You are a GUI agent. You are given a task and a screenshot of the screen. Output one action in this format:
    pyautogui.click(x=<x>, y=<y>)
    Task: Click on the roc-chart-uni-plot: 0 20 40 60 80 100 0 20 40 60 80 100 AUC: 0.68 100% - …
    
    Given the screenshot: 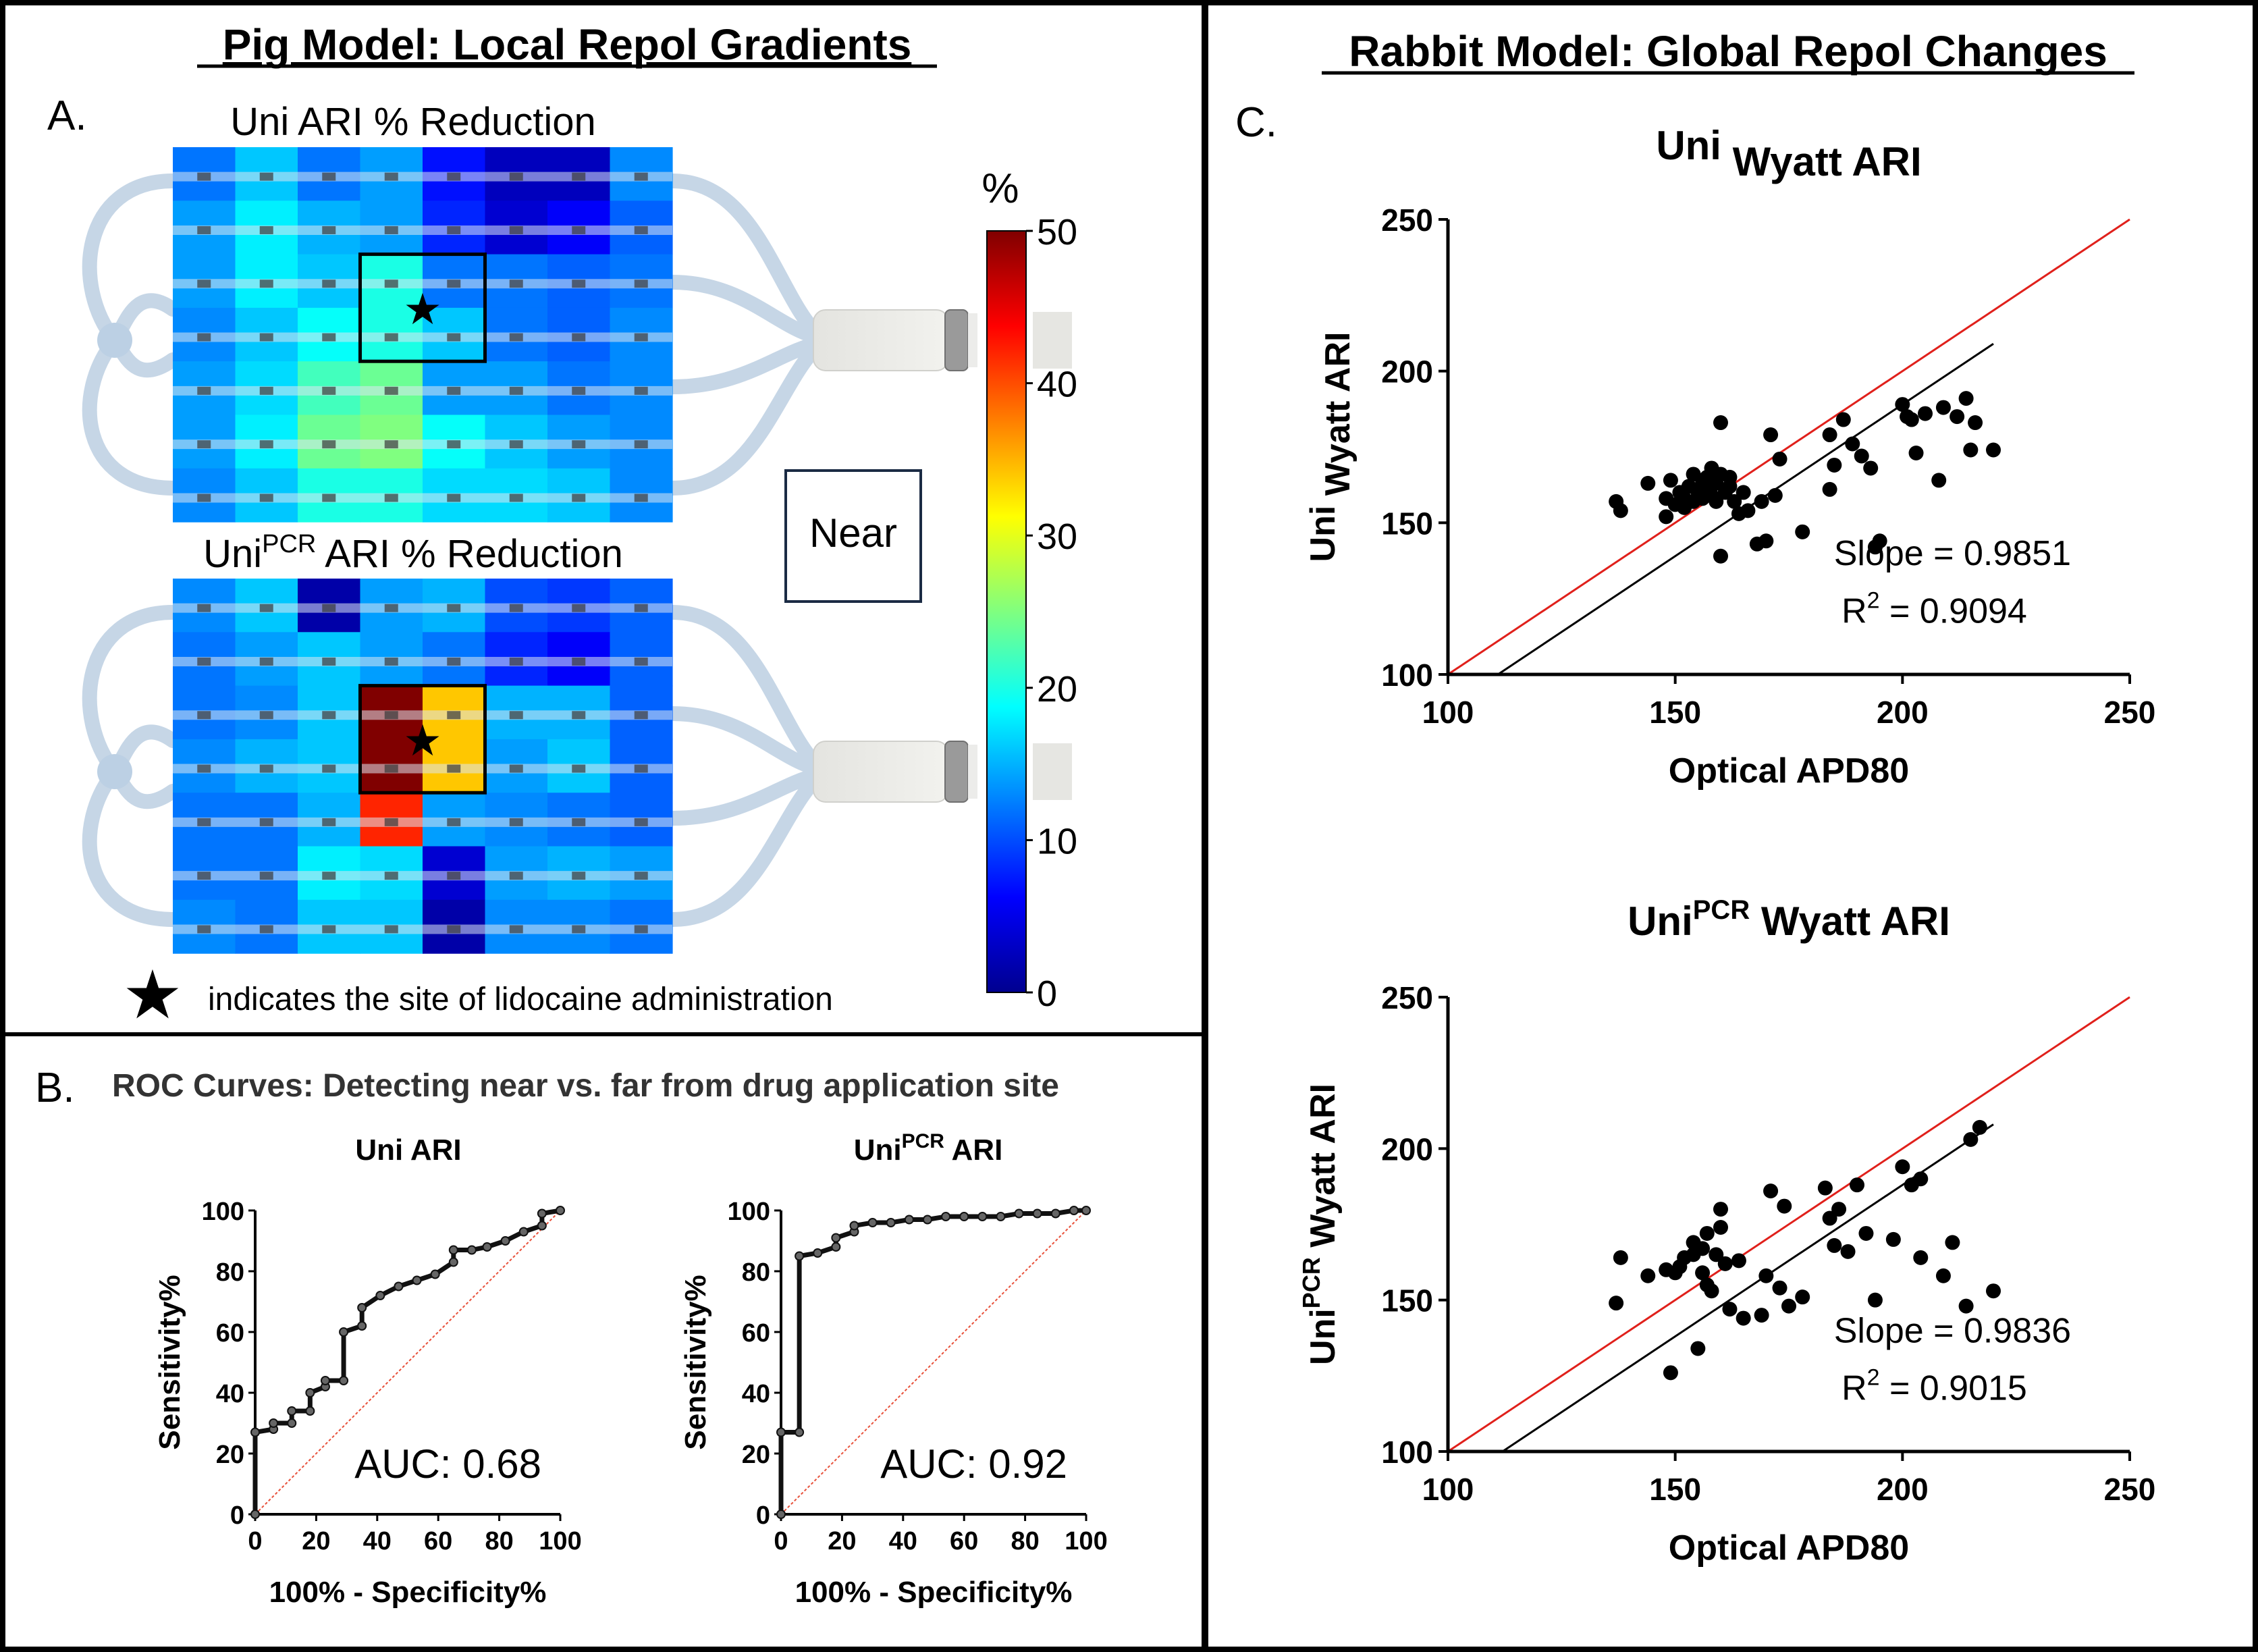 What is the action you would take?
    pyautogui.click(x=367, y=1403)
    